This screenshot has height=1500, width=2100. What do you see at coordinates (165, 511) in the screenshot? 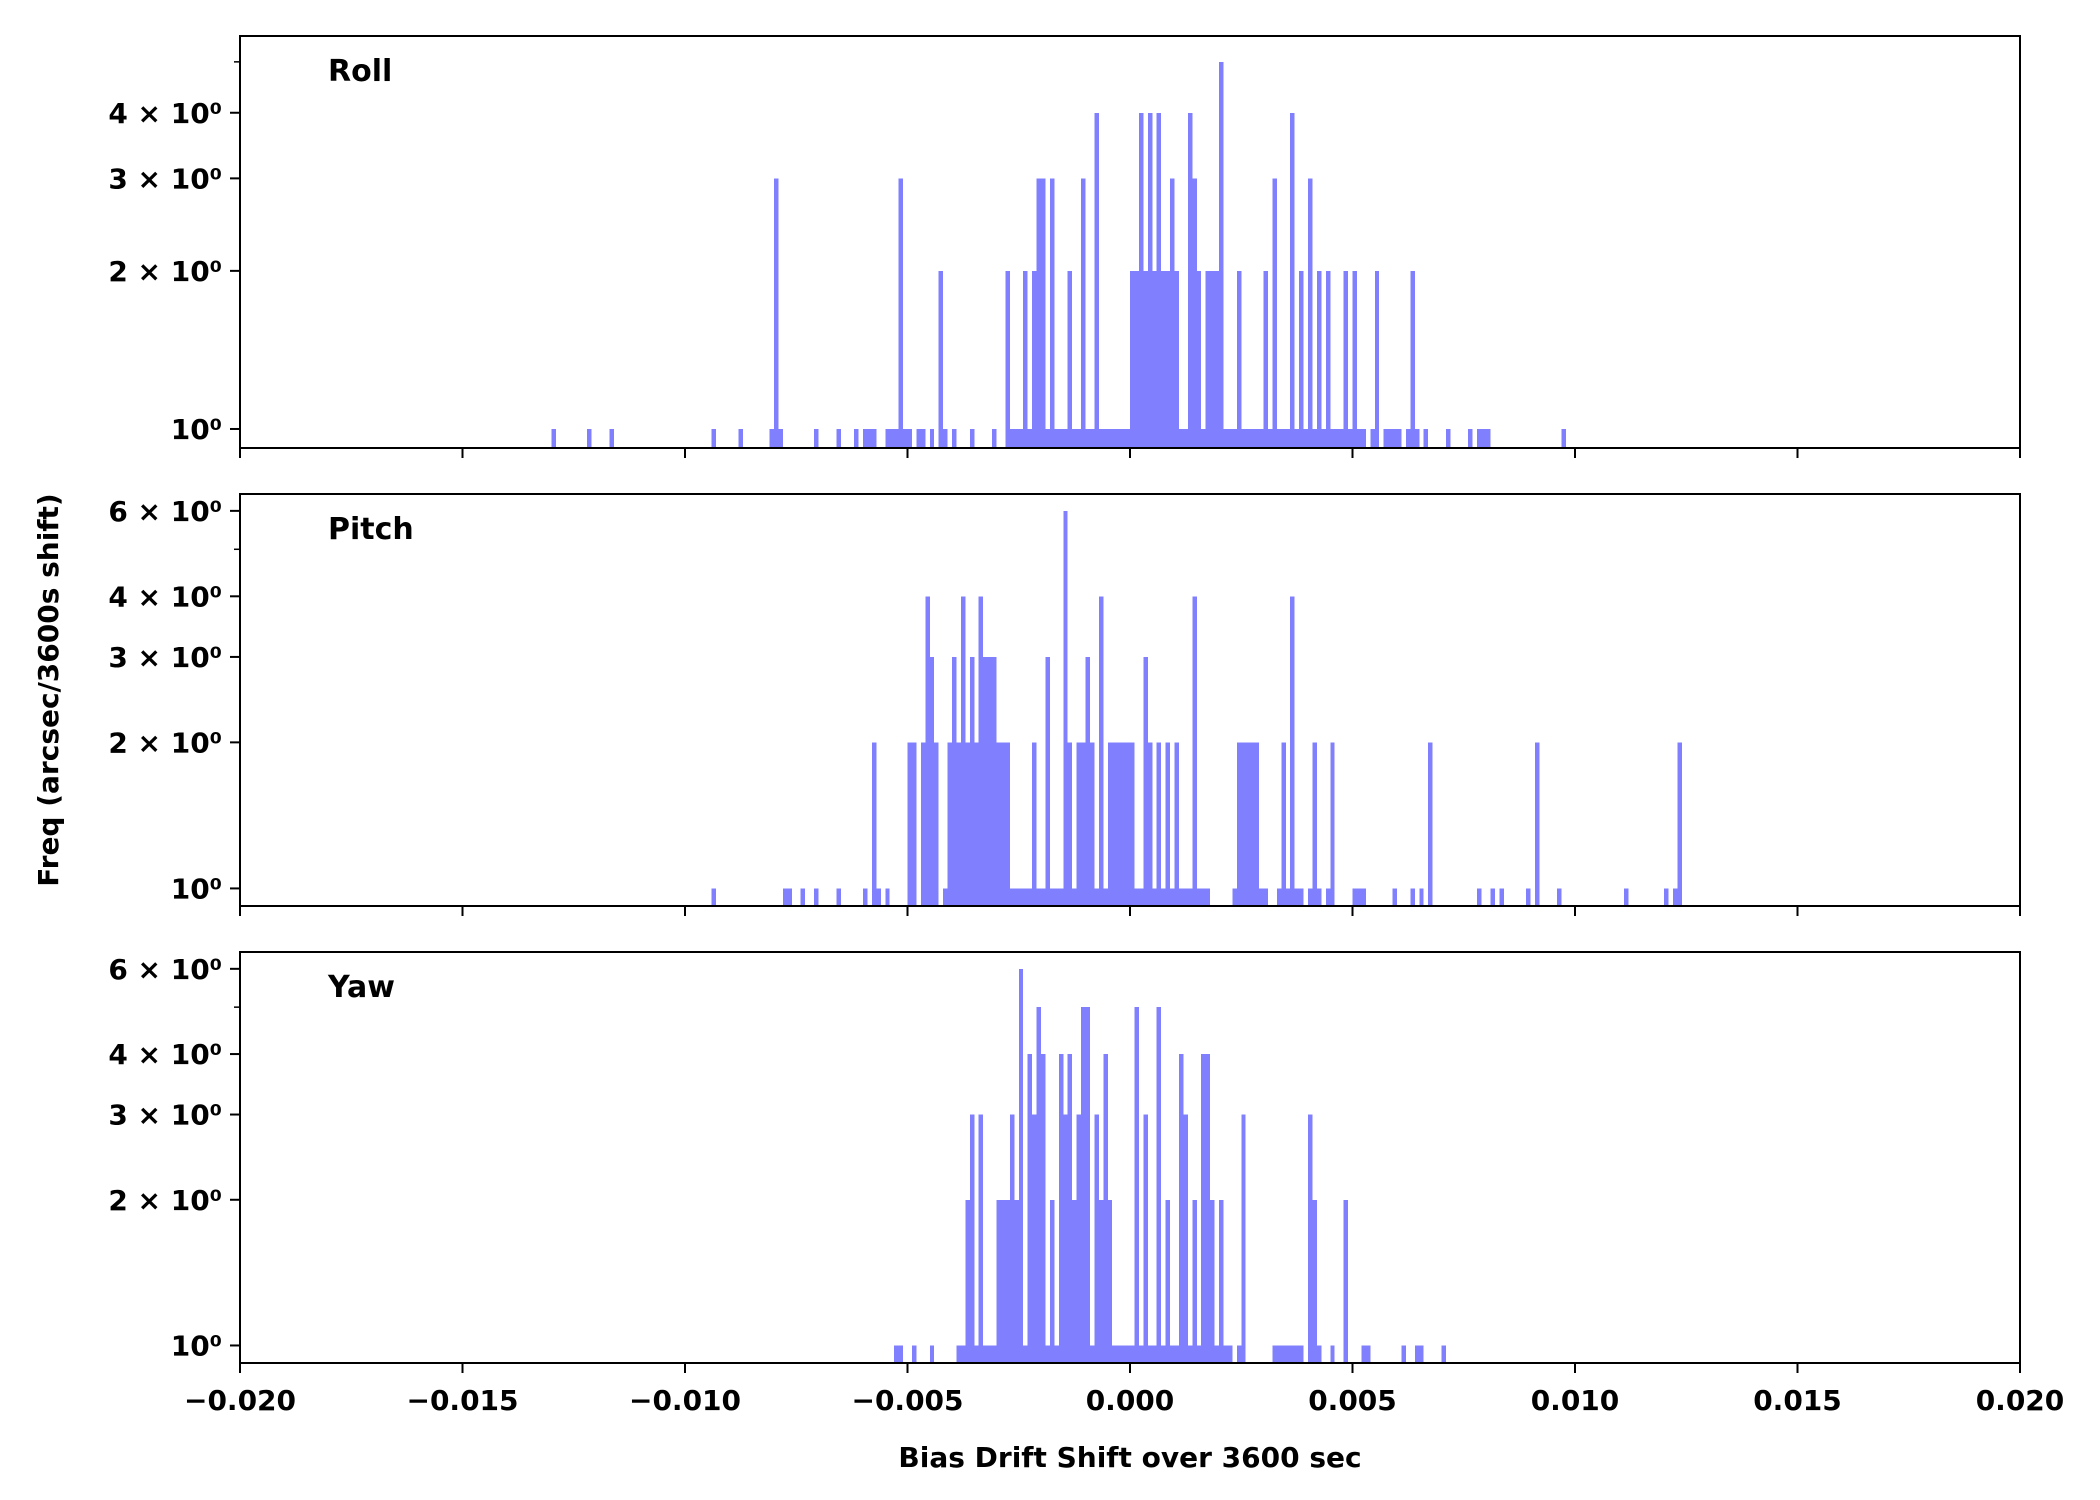
I see `y-tick-label: 6 × 10⁰` at bounding box center [165, 511].